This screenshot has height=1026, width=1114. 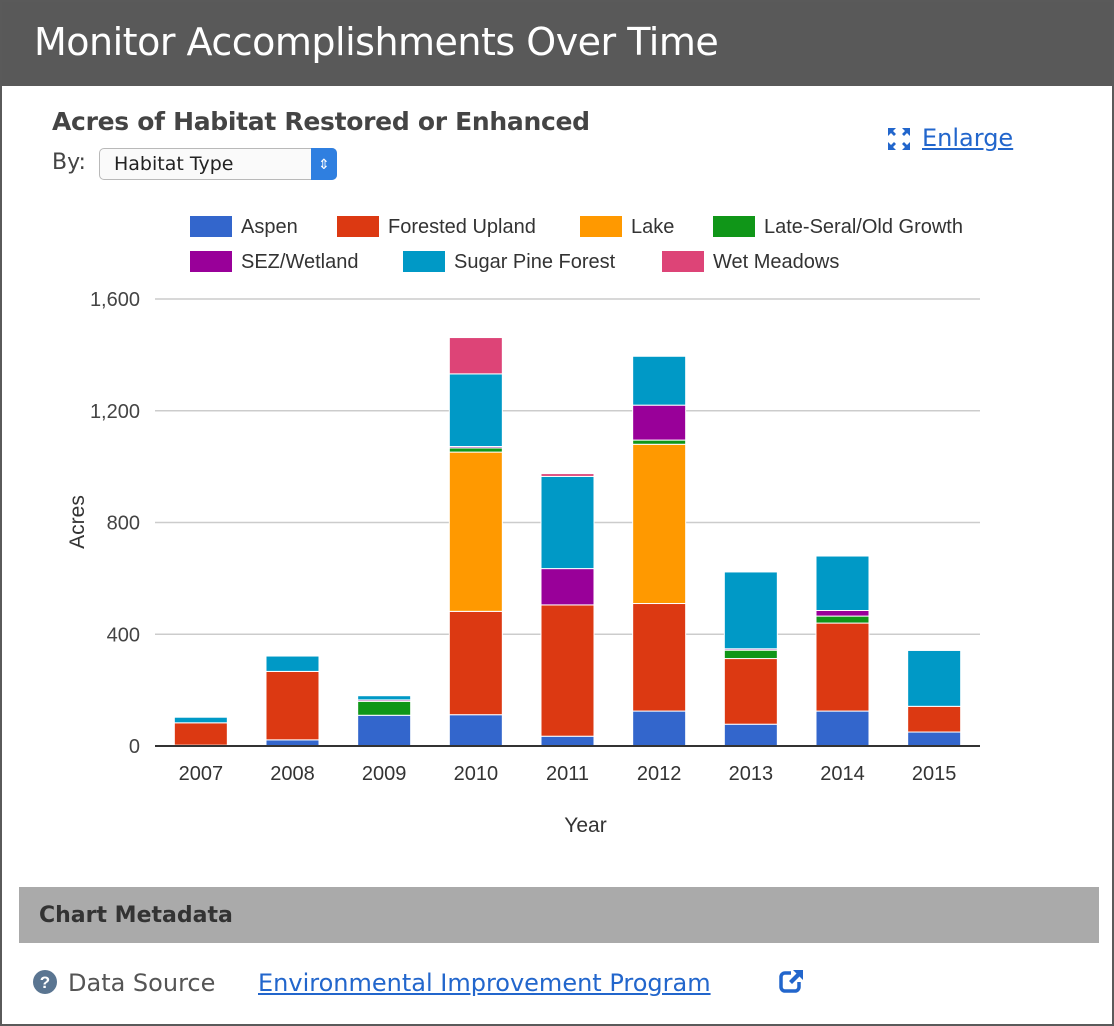 I want to click on legend-label: Aspen, so click(x=269, y=227).